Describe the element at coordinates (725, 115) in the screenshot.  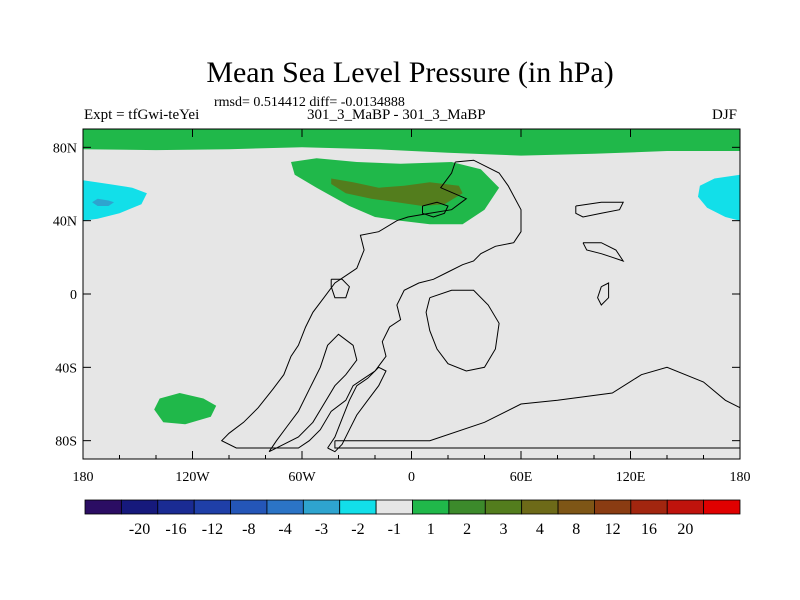
I see `season-label: DJF` at that location.